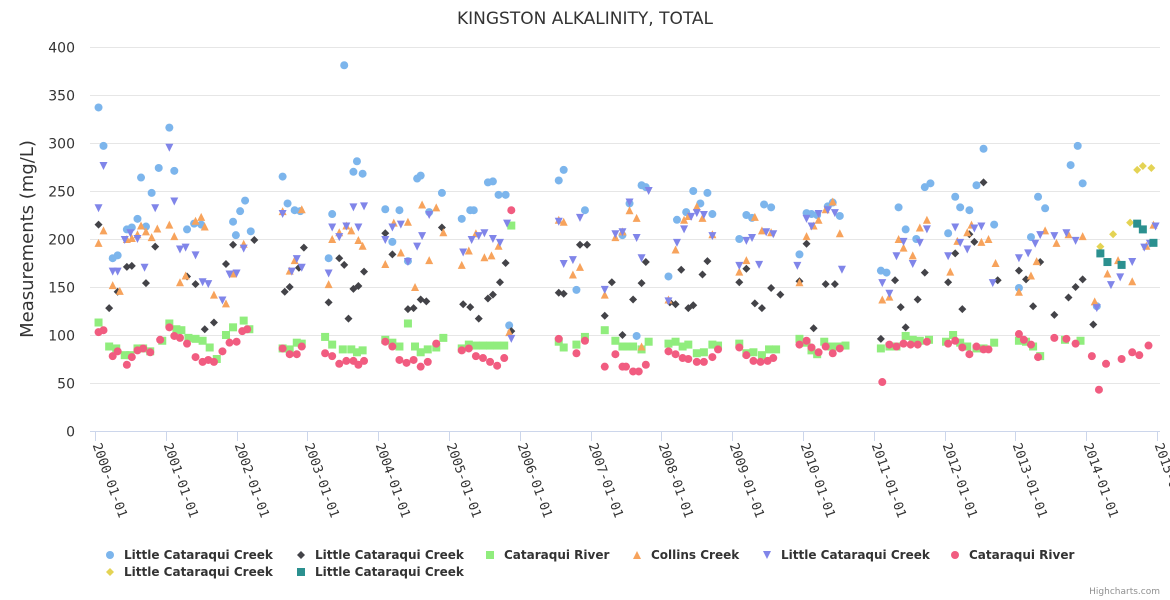  I want to click on legend-marker-icon, so click(767, 555).